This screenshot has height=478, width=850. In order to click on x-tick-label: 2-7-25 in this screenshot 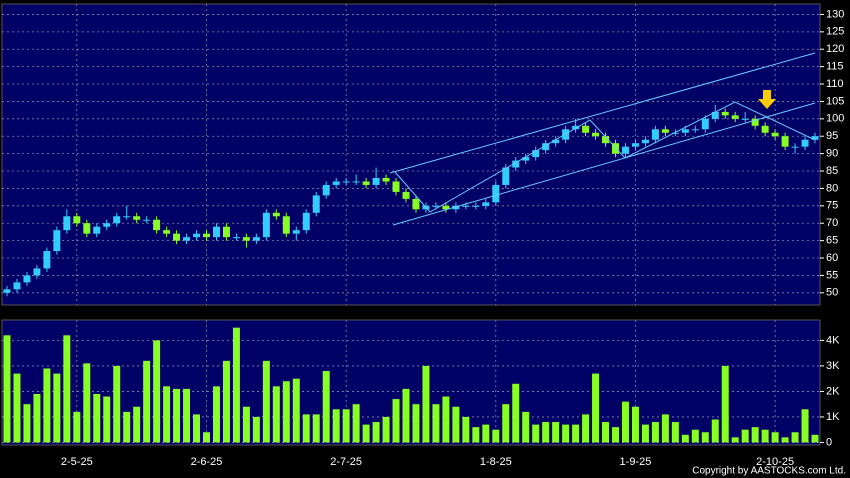, I will do `click(346, 462)`.